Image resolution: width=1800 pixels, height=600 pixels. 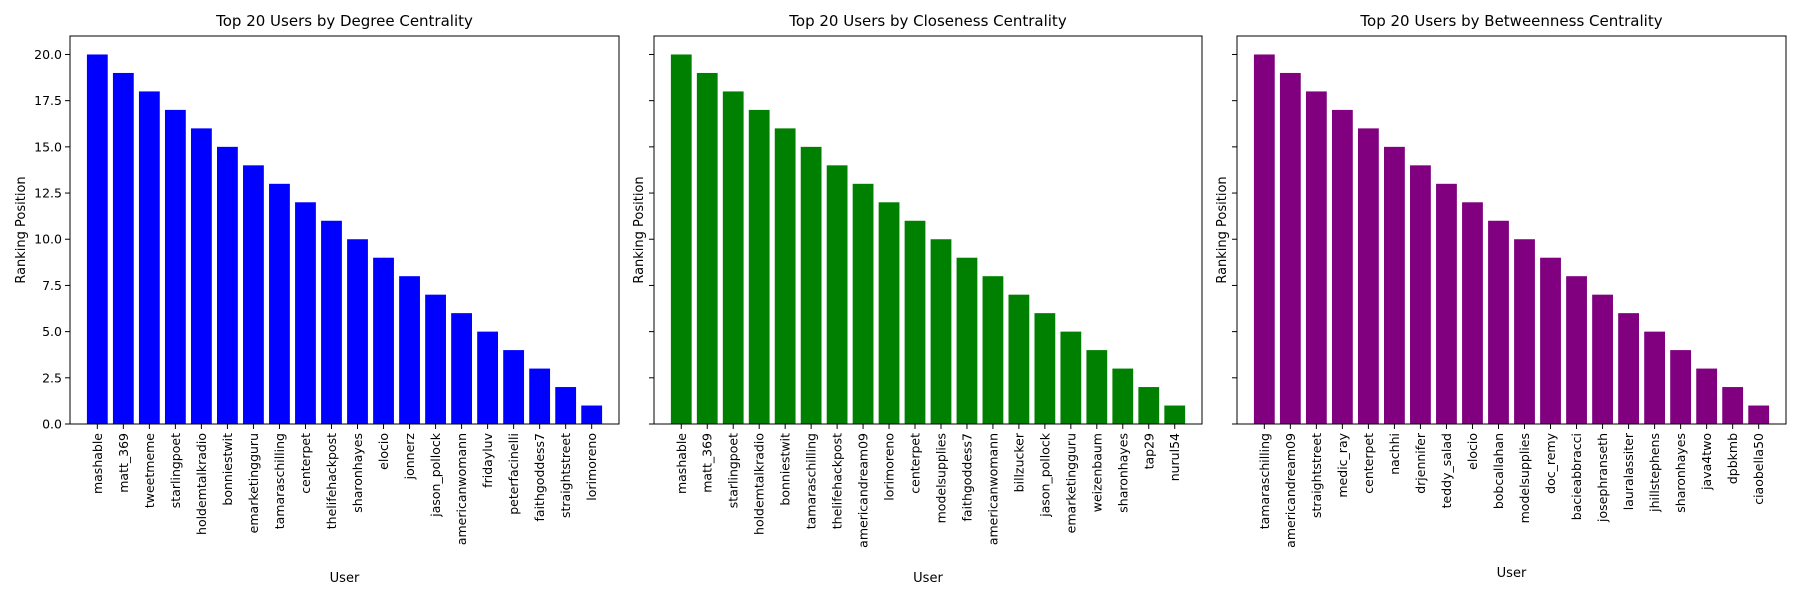 What do you see at coordinates (1342, 464) in the screenshot?
I see `x-tick-label: medic_ray` at bounding box center [1342, 464].